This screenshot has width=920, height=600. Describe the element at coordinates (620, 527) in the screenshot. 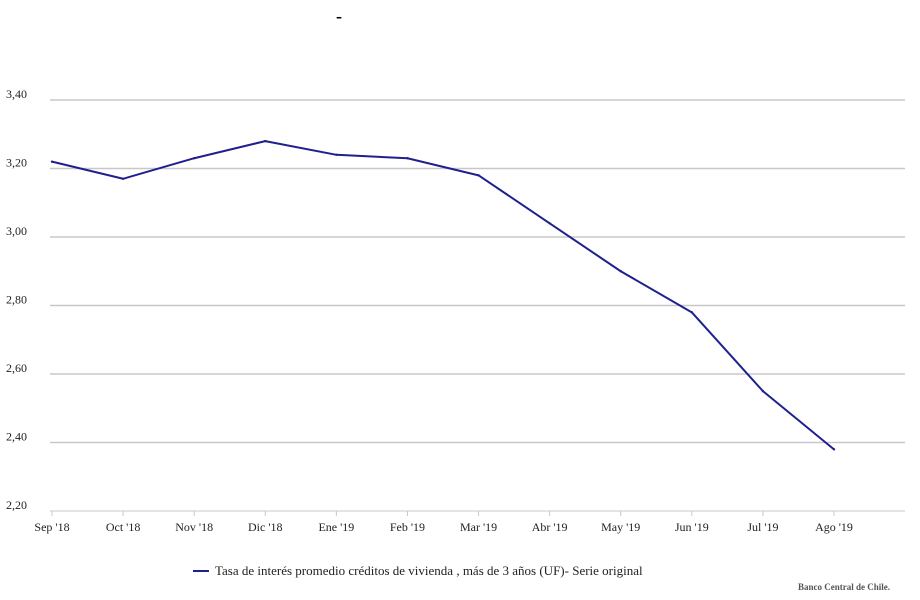

I see `x-tick-label: May '19` at that location.